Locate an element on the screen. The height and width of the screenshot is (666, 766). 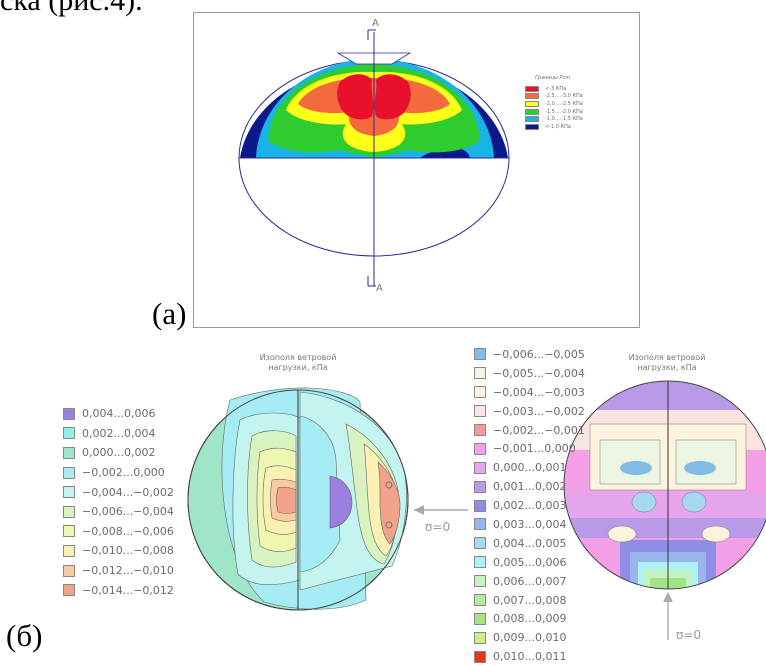
legend-left-label: −0,010...−0,008 is located at coordinates (128, 551).